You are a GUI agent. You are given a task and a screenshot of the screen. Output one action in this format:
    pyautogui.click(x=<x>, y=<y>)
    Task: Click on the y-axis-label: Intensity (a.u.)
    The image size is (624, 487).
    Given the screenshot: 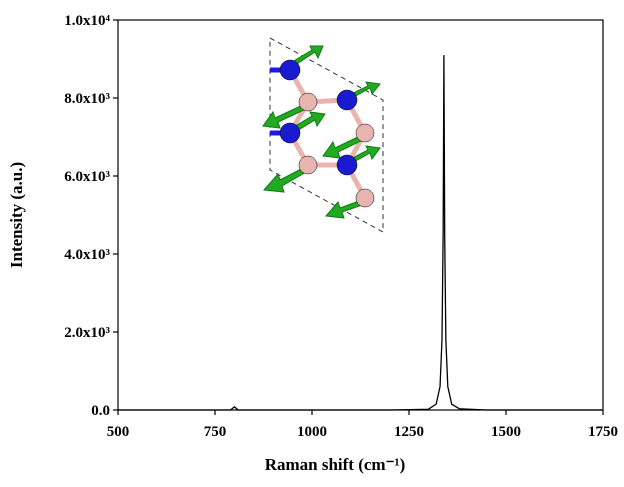 What is the action you would take?
    pyautogui.click(x=16, y=215)
    